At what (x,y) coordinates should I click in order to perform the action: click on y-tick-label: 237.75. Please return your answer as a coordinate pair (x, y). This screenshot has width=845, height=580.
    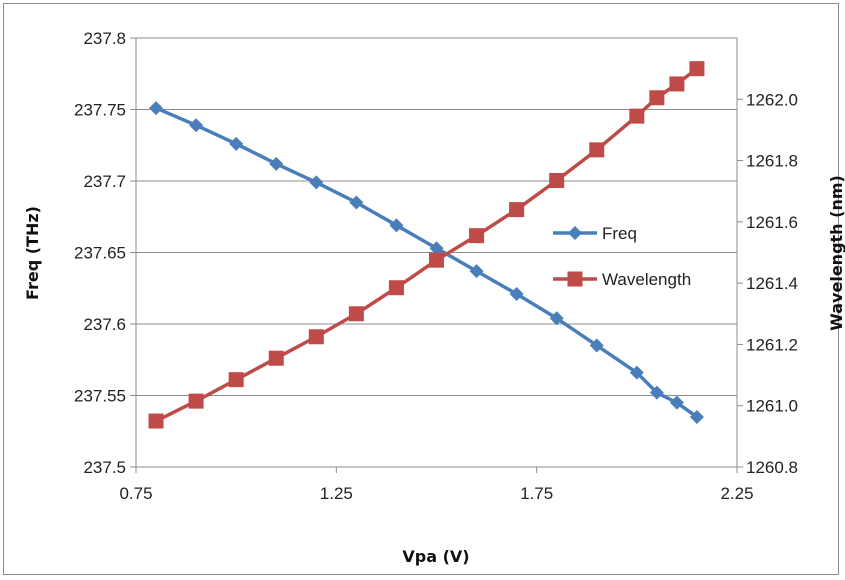
    Looking at the image, I should click on (100, 110).